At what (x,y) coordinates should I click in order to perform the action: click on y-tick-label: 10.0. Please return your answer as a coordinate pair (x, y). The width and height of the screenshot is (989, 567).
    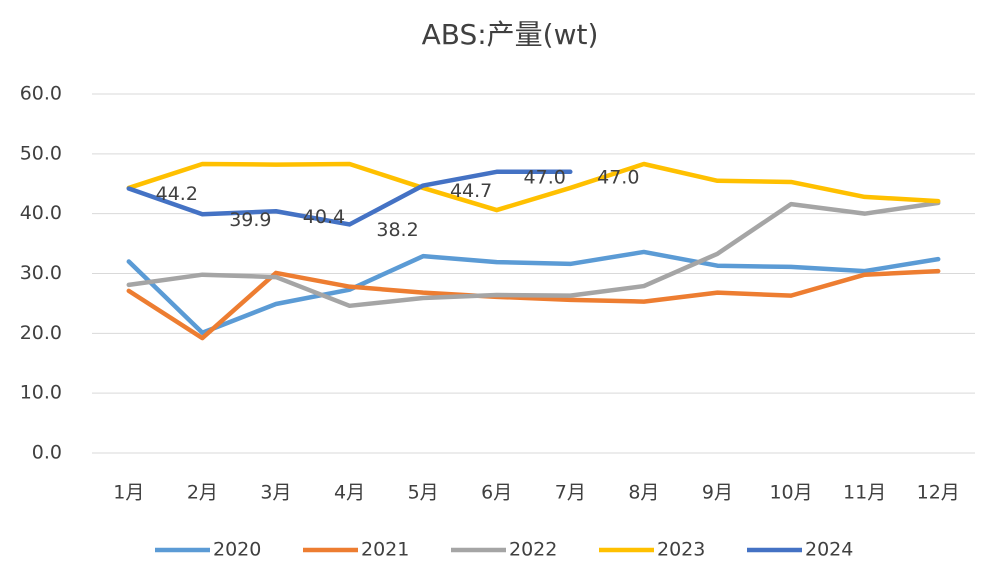
    Looking at the image, I should click on (41, 393).